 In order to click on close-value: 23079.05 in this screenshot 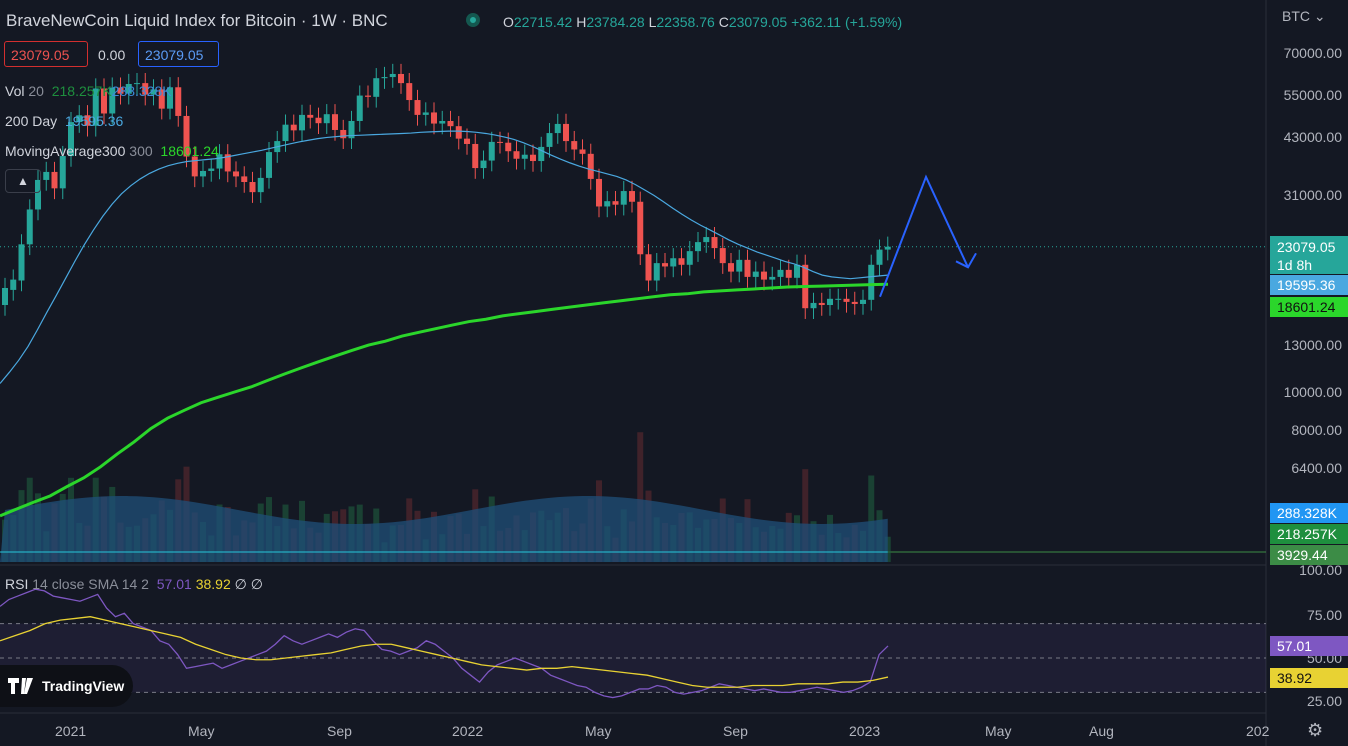, I will do `click(758, 22)`.